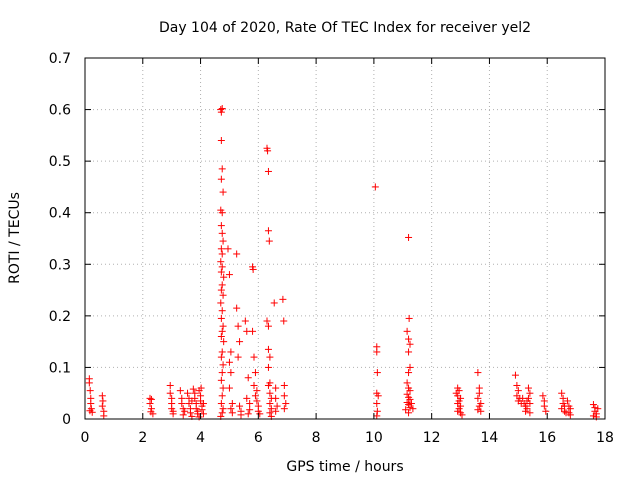 The height and width of the screenshot is (480, 640). What do you see at coordinates (66, 420) in the screenshot?
I see `y-tick-label: 0` at bounding box center [66, 420].